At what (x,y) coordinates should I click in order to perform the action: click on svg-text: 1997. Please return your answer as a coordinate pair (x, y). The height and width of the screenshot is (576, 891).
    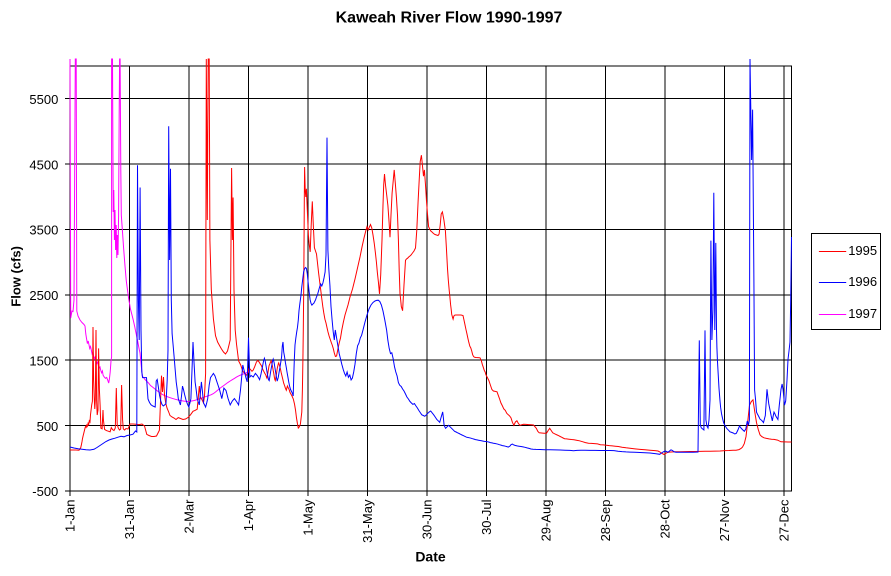
    Looking at the image, I should click on (862, 313).